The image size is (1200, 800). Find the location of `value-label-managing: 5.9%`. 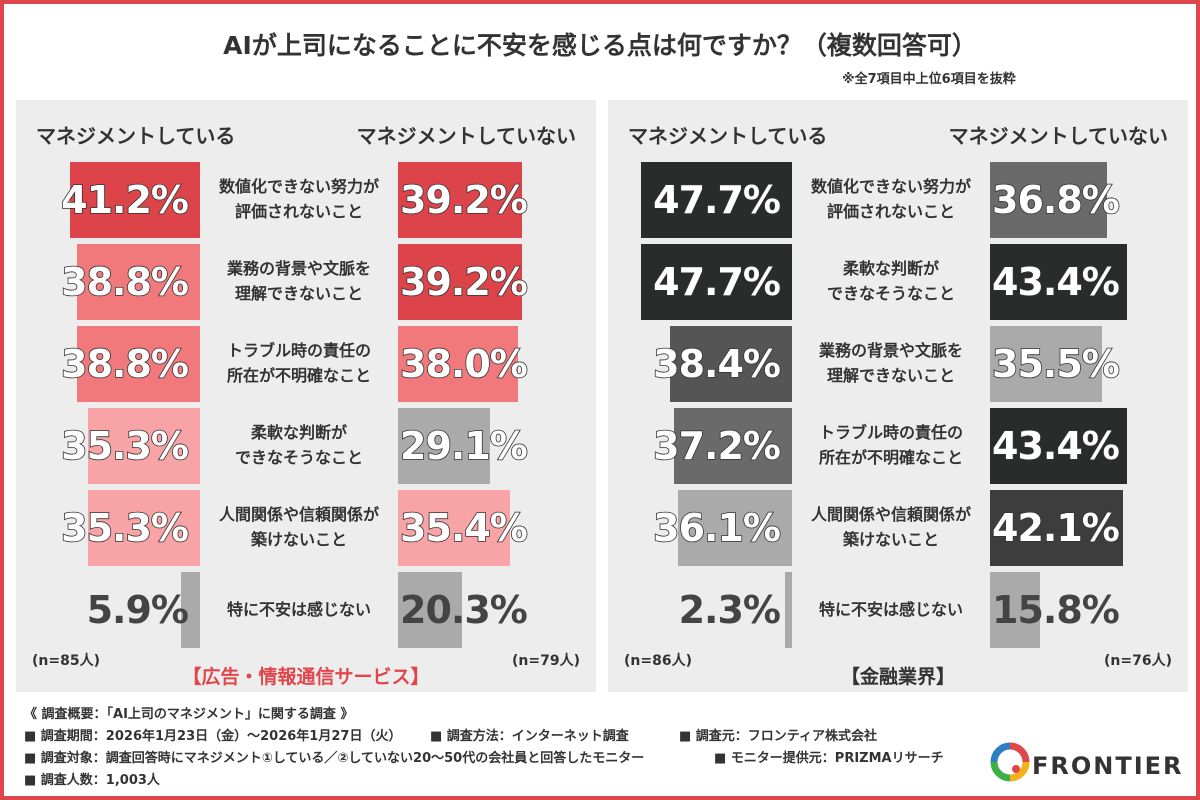

value-label-managing: 5.9% is located at coordinates (137, 610).